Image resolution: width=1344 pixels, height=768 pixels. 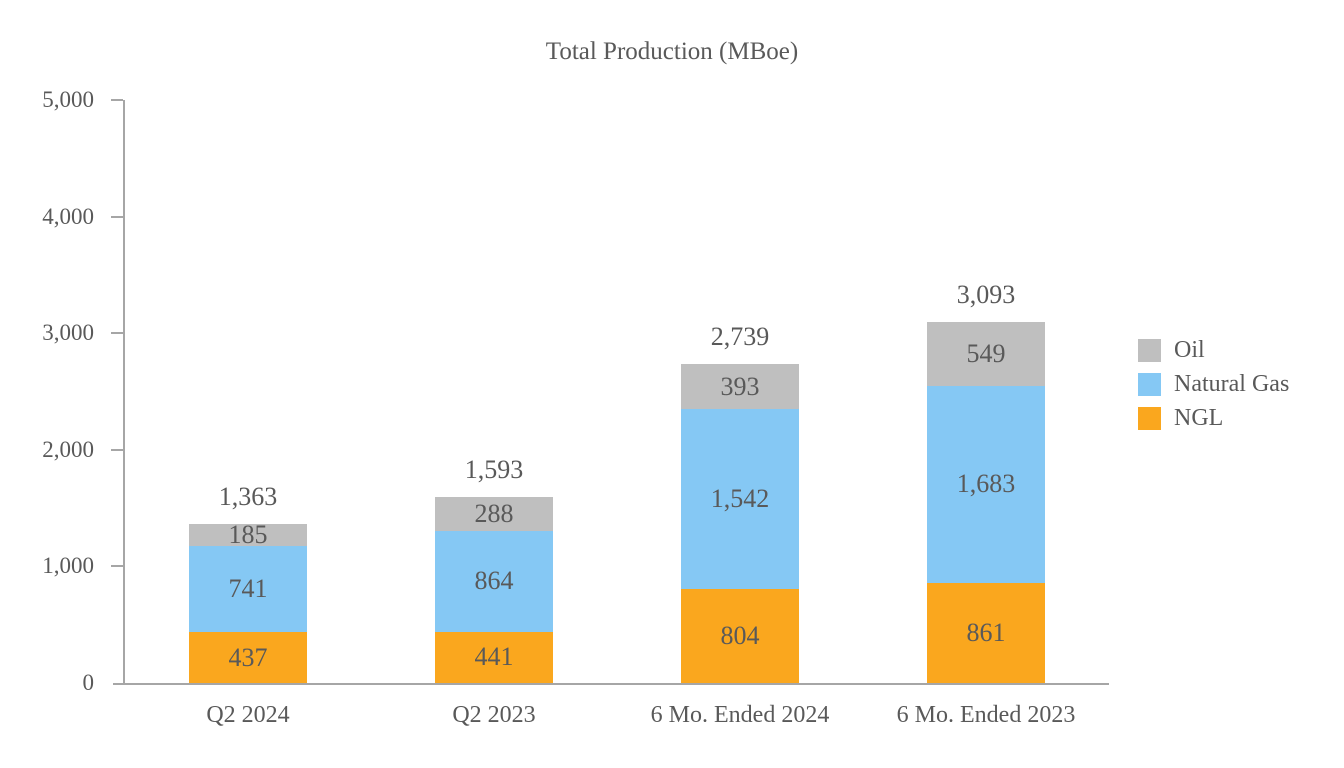 I want to click on legend-item-ngl: NGL, so click(x=1213, y=418).